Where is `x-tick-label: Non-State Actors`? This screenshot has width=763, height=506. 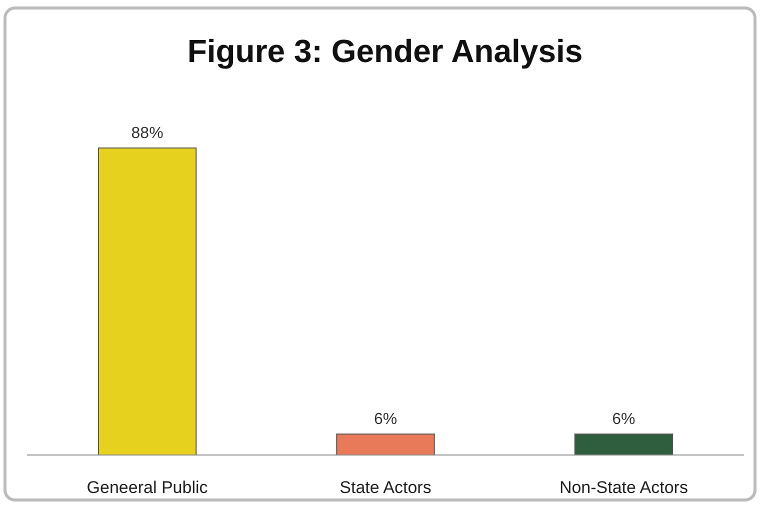 x-tick-label: Non-State Actors is located at coordinates (623, 487).